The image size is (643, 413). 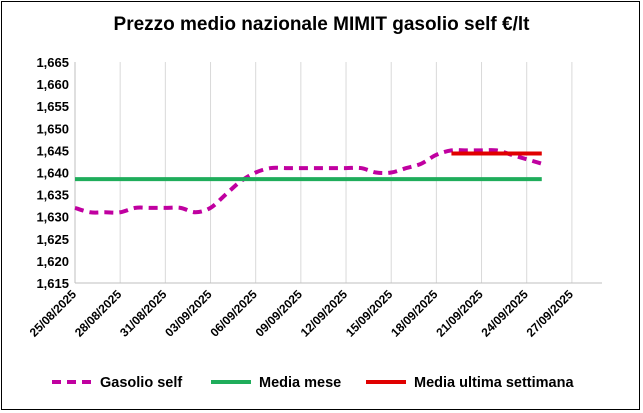 I want to click on x-tick-label: 28/08/2025, so click(x=98, y=313).